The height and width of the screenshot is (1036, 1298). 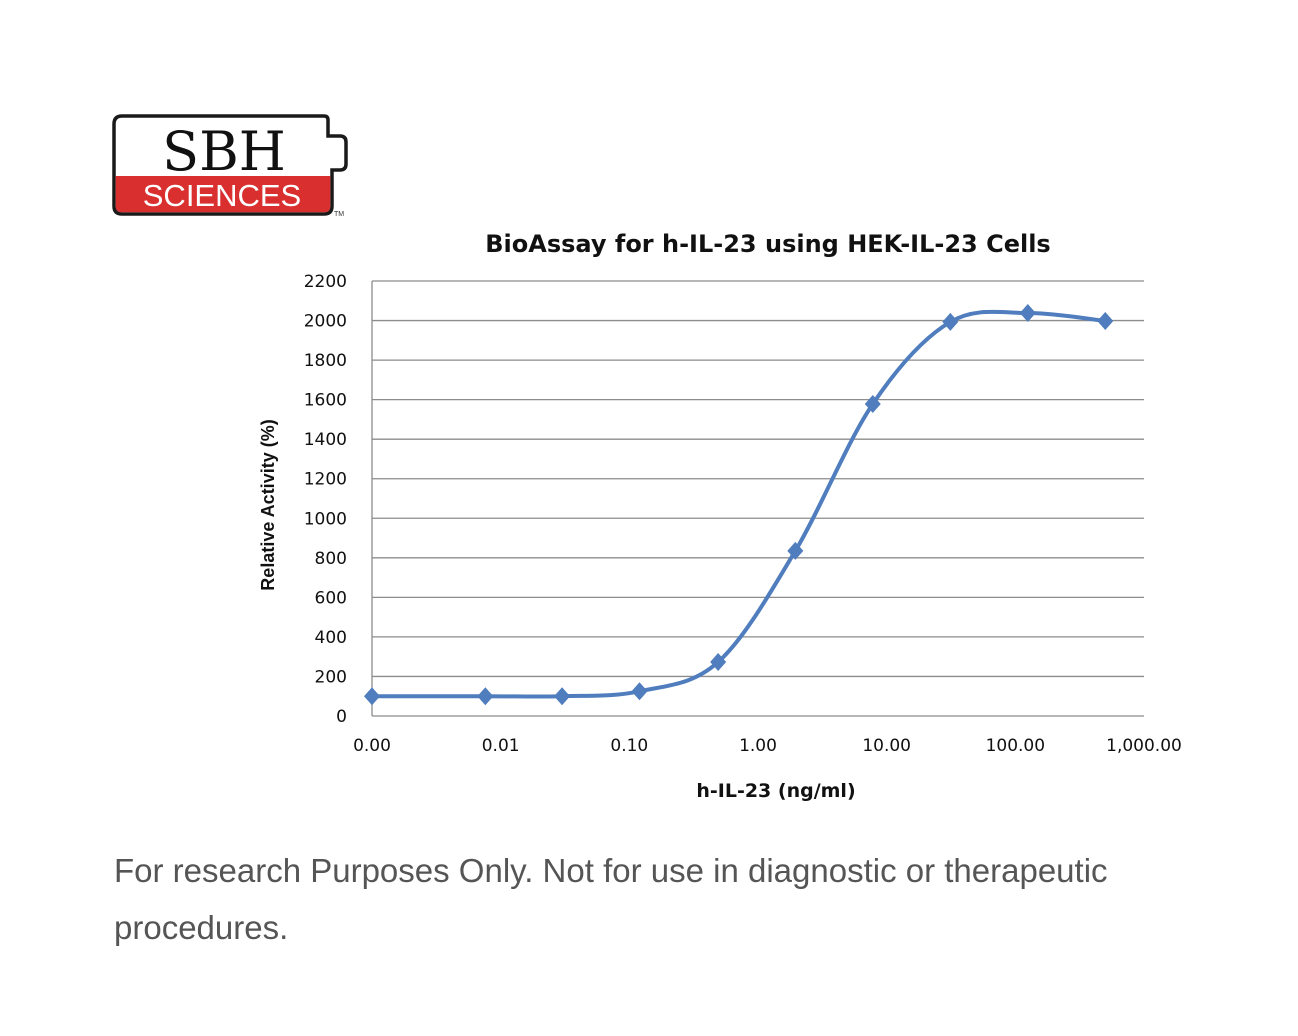 I want to click on x-tick-label: 0.01, so click(x=501, y=746).